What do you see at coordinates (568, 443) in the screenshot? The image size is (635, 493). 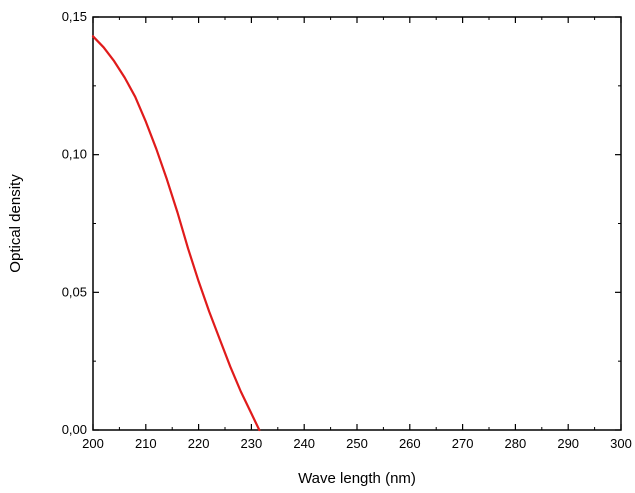 I see `x-tick-label: 290` at bounding box center [568, 443].